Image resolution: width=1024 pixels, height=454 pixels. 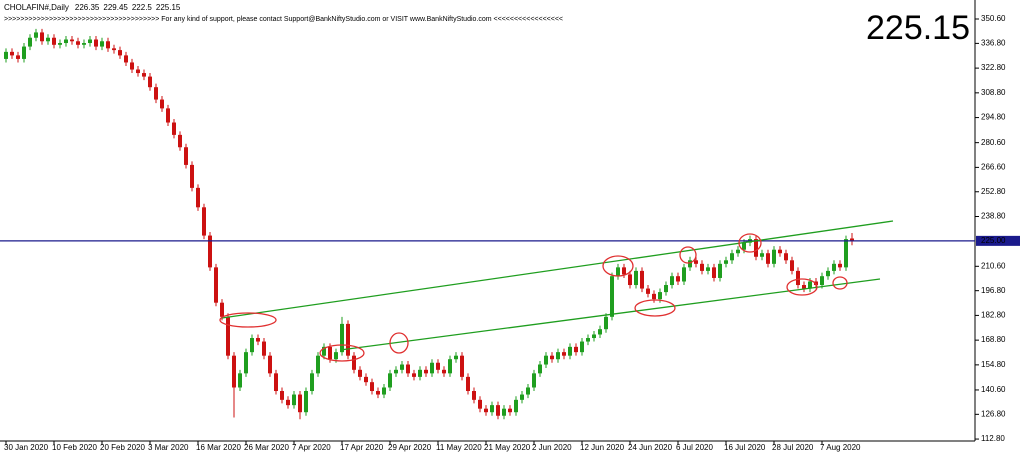 What do you see at coordinates (266, 447) in the screenshot?
I see `x-tick-label: 26 Mar 2020` at bounding box center [266, 447].